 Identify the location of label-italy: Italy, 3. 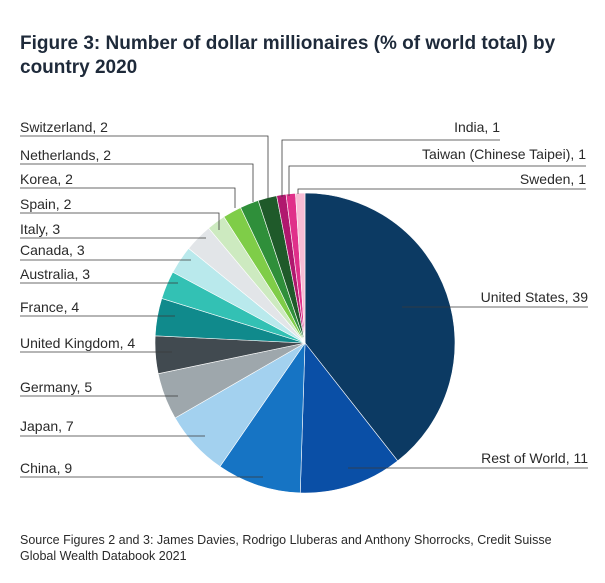
(40, 229).